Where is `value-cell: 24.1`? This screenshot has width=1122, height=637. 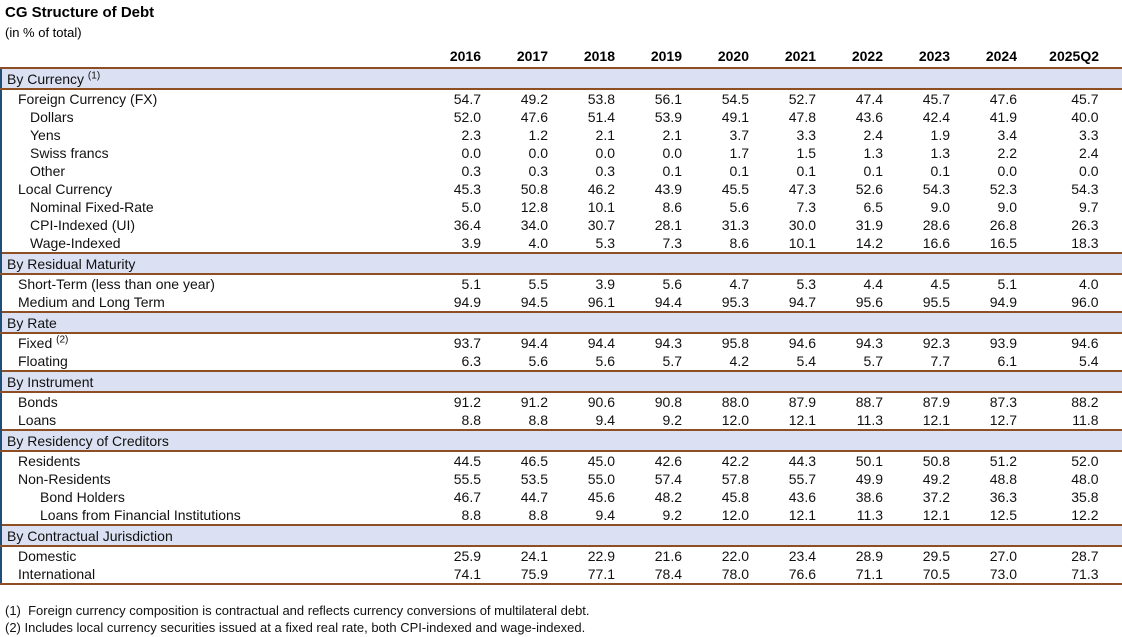
value-cell: 24.1 is located at coordinates (534, 556).